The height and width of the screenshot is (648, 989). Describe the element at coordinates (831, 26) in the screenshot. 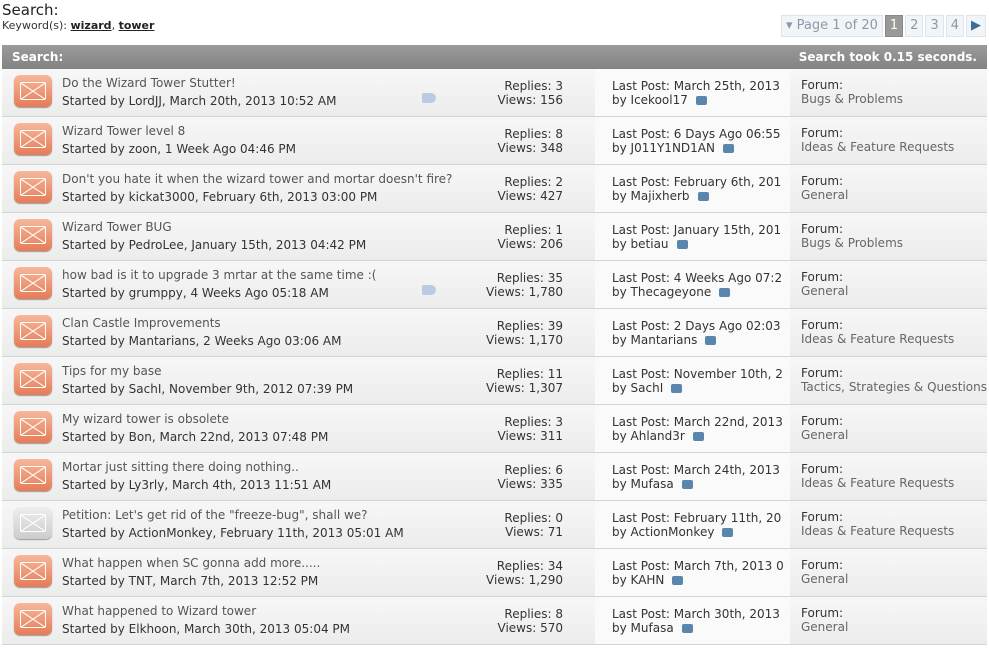

I see `page-dropdown: ▾ Page 1 of 20` at that location.